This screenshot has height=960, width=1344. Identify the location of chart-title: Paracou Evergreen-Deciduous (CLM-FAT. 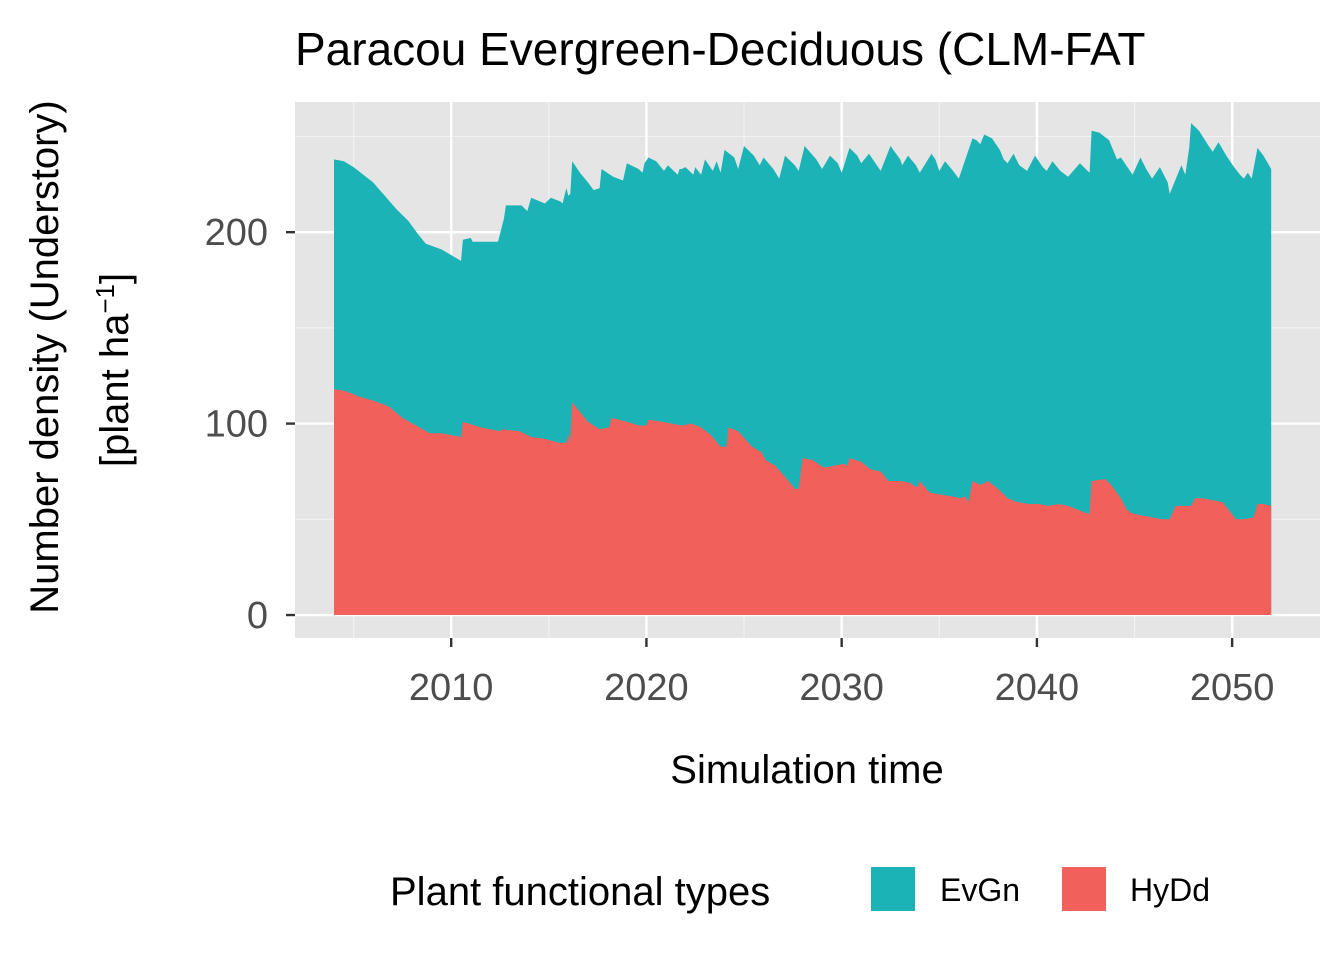
(720, 49).